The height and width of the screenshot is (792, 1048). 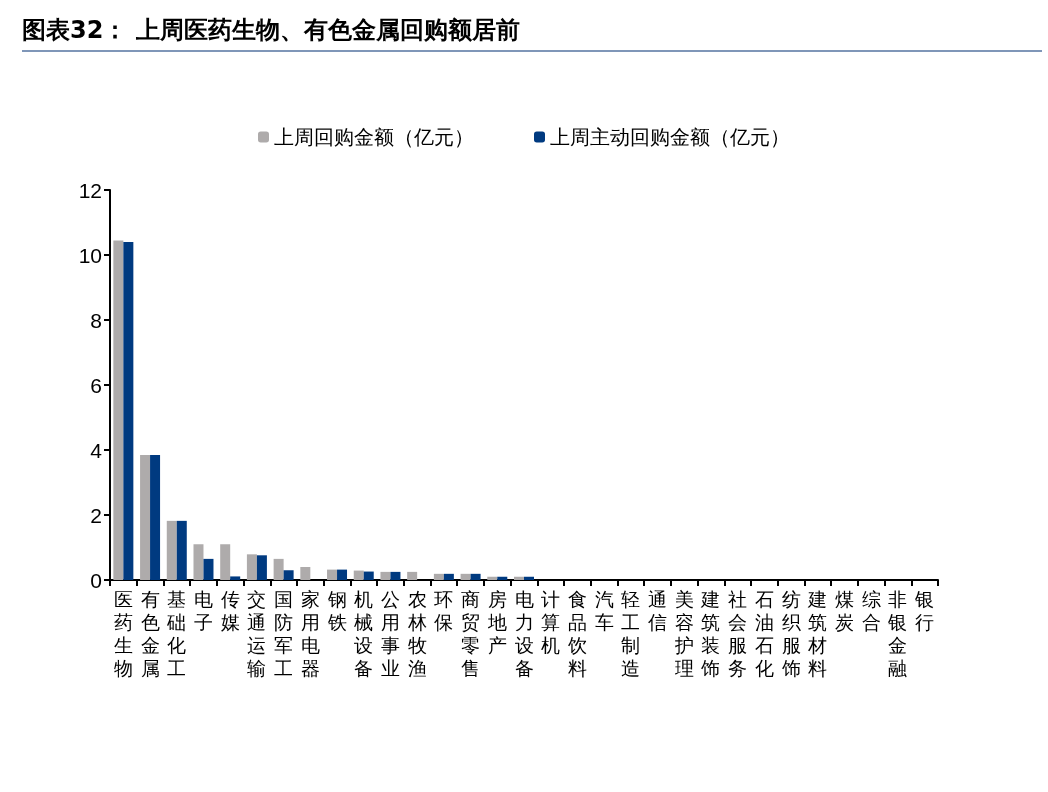 I want to click on x-tick-label: 钢铁, so click(x=336, y=611).